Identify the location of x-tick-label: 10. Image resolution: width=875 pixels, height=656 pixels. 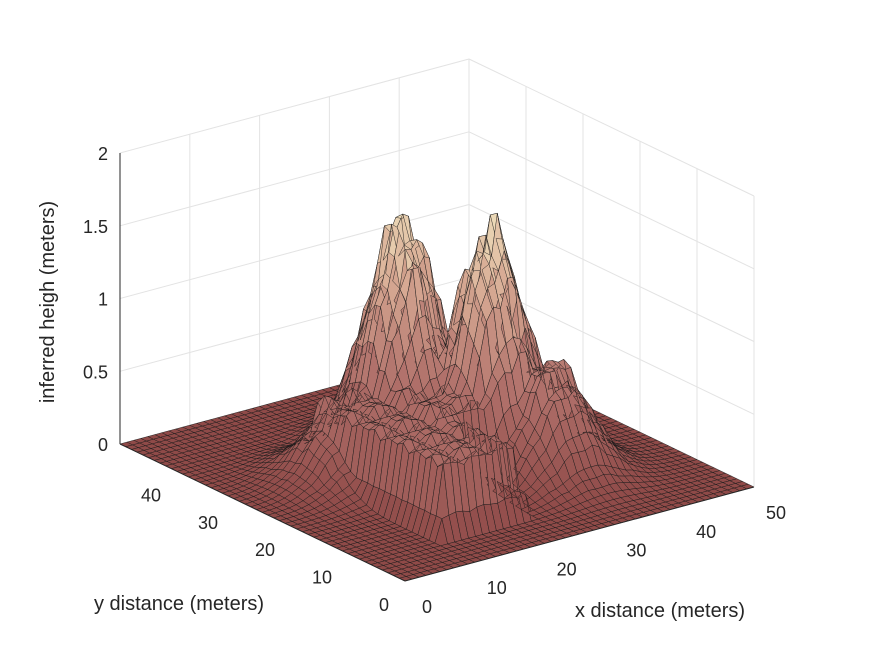
(497, 588).